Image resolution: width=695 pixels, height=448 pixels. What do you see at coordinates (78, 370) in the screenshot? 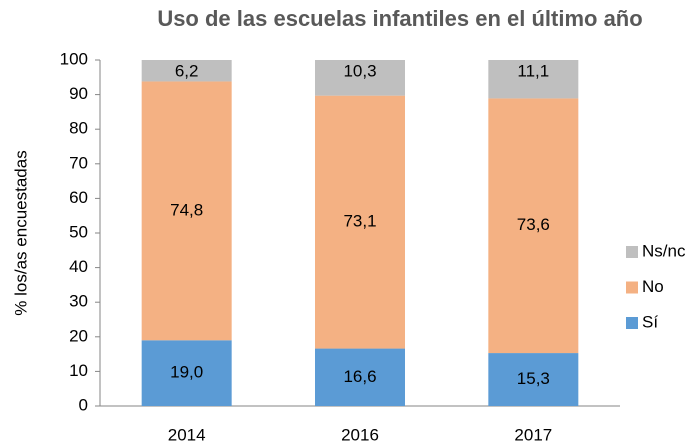
I see `y-tick-label: 10` at bounding box center [78, 370].